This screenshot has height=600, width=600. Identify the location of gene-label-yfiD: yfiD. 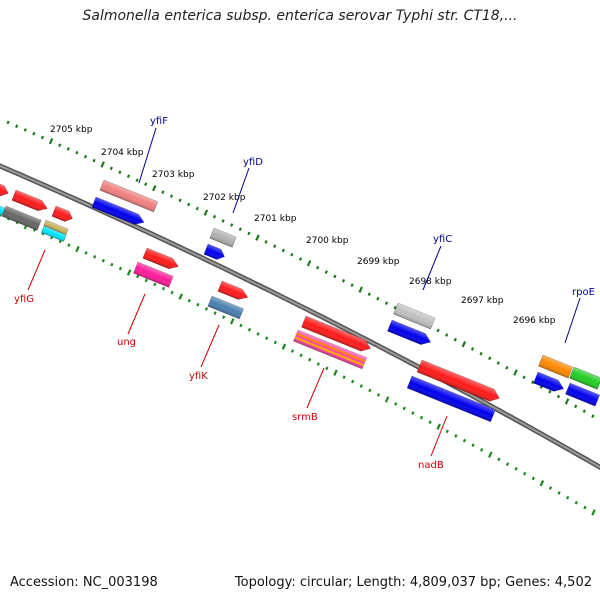
(253, 162).